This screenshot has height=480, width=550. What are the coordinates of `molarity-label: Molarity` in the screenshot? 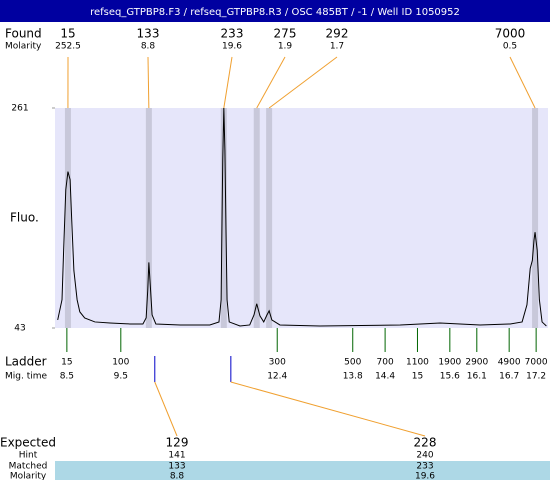 It's located at (28, 476).